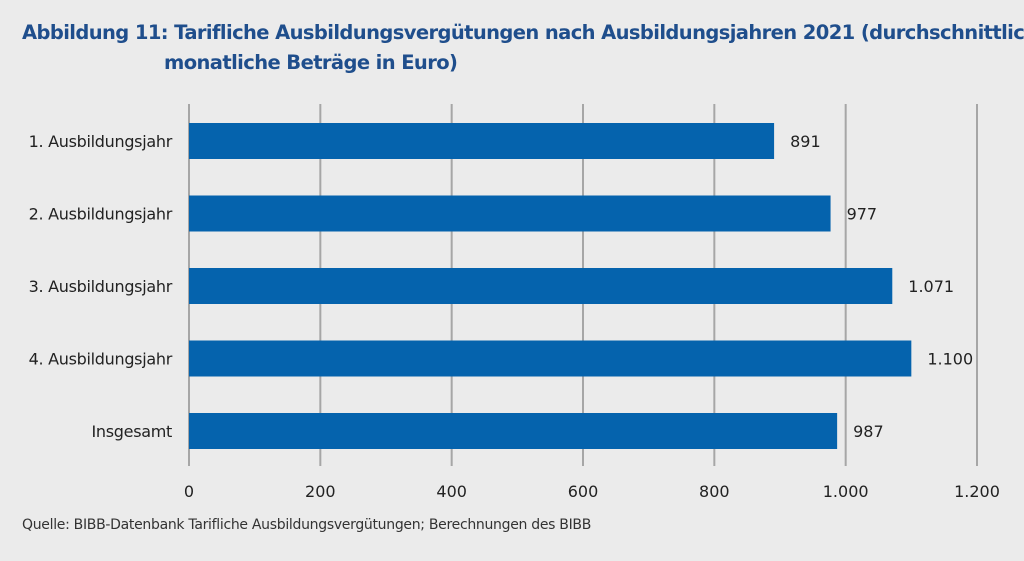  Describe the element at coordinates (950, 359) in the screenshot. I see `value-label-3: 1.100` at that location.